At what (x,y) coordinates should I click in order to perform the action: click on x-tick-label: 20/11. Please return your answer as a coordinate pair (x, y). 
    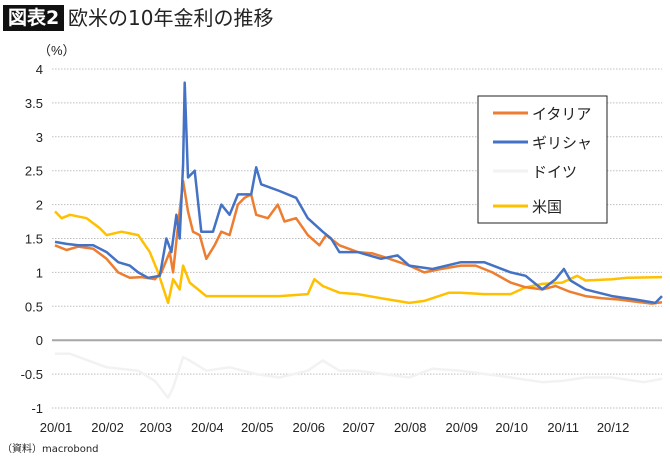
    Looking at the image, I should click on (563, 427).